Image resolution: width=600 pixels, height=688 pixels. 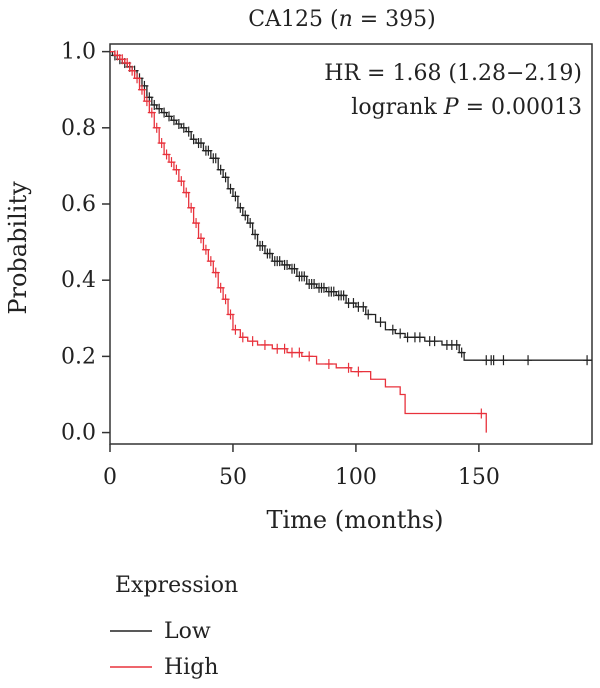 What do you see at coordinates (346, 19) in the screenshot?
I see `title-n: n` at bounding box center [346, 19].